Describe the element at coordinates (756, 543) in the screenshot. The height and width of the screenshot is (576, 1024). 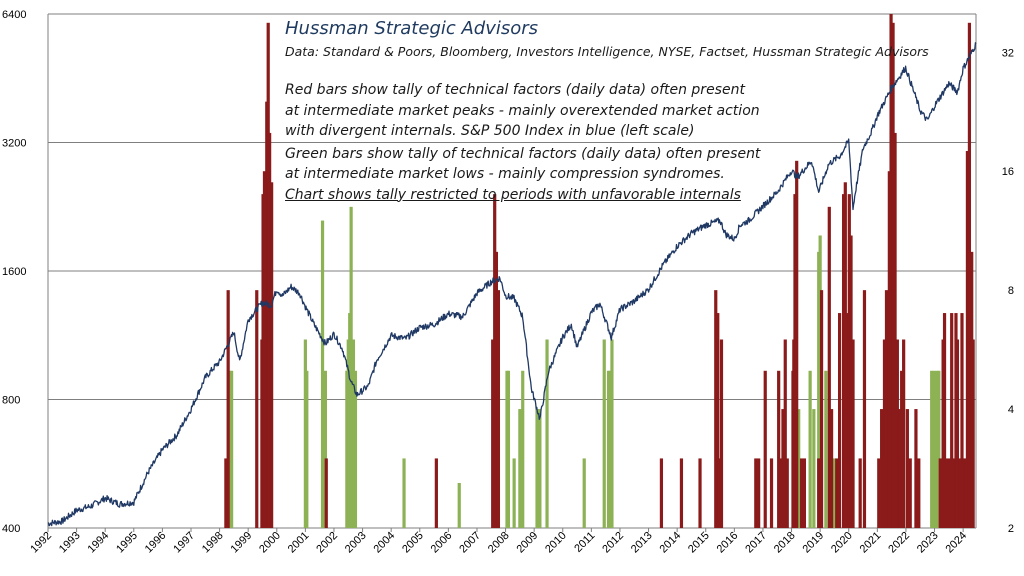
I see `x-tick-label: 2017` at that location.